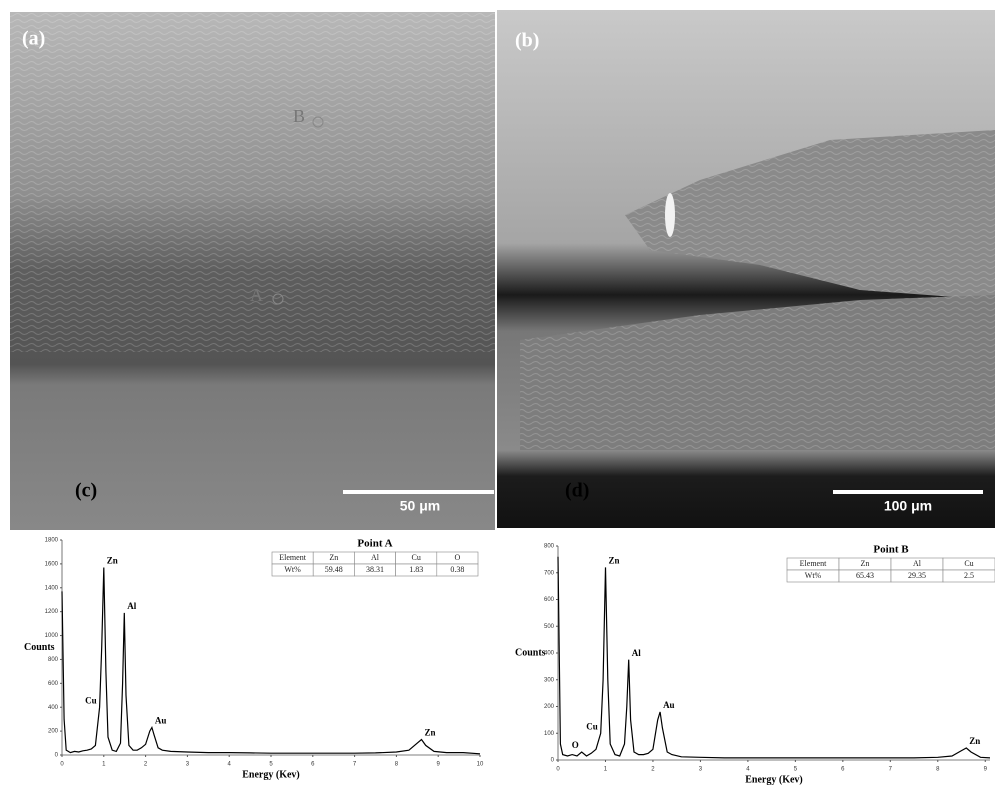 This screenshot has width=995, height=785. I want to click on y-tick-label: 700, so click(549, 573).